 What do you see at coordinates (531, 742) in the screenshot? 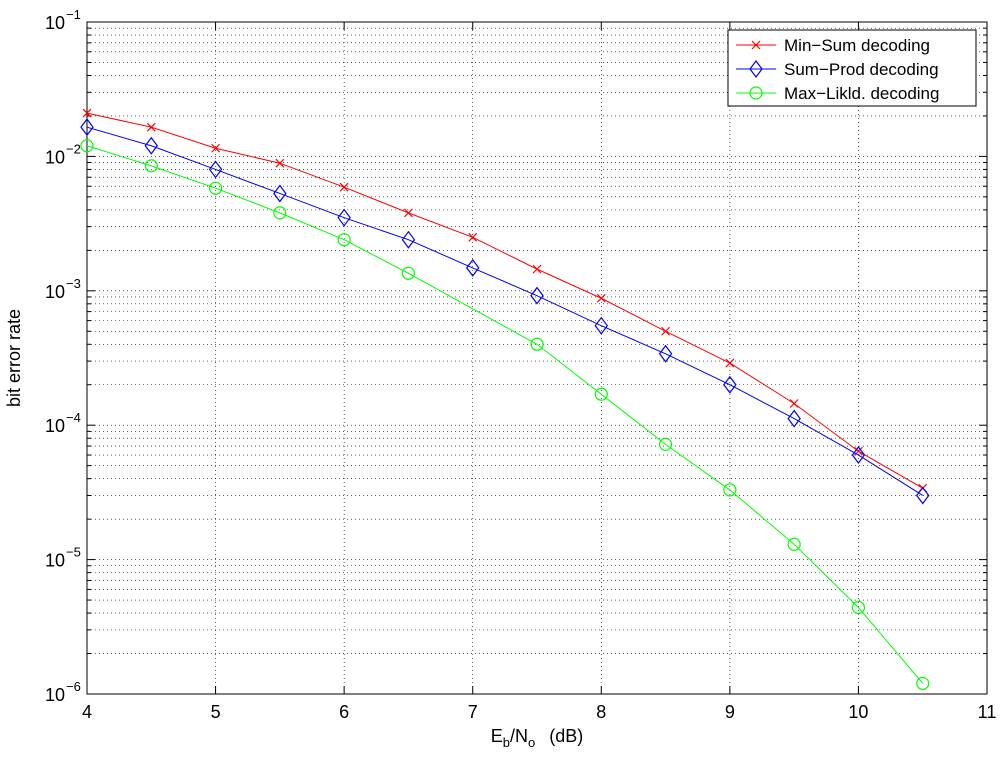
I see `x-axis-label-sub2: o` at bounding box center [531, 742].